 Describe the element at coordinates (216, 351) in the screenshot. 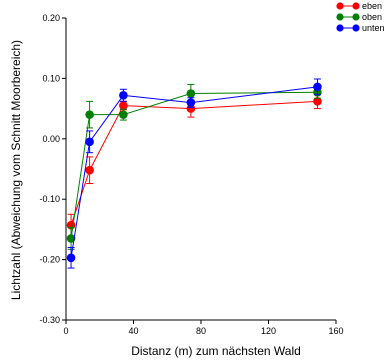

I see `x-axis-title: Distanz (m) zum nächsten Wald` at that location.